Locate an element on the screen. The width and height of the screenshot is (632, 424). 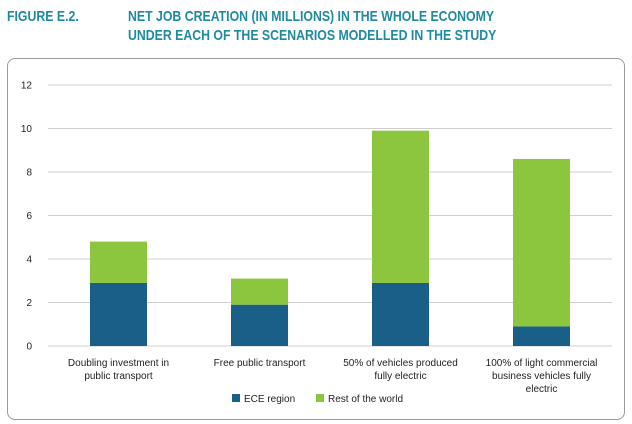
legend: ECE region Rest of the world is located at coordinates (317, 399).